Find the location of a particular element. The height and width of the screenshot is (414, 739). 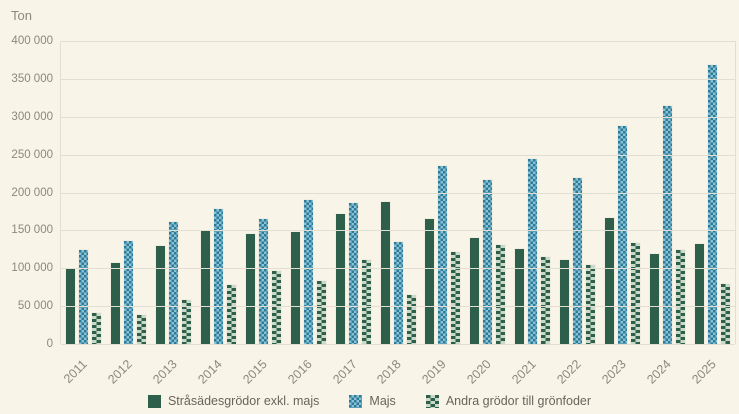

x-tick-2017: 2017 is located at coordinates (344, 372).